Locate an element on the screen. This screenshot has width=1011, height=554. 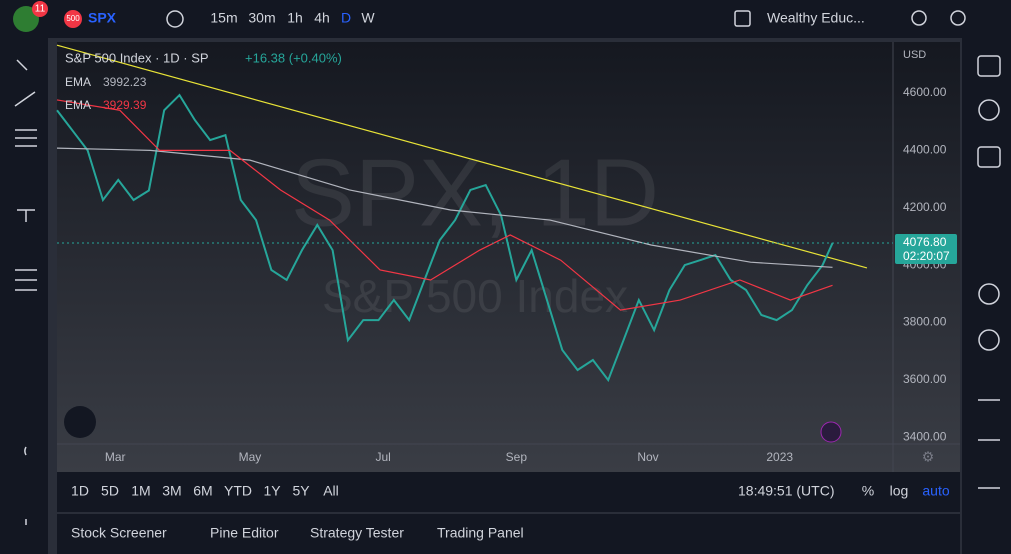
range-button: 1D is located at coordinates (80, 491).